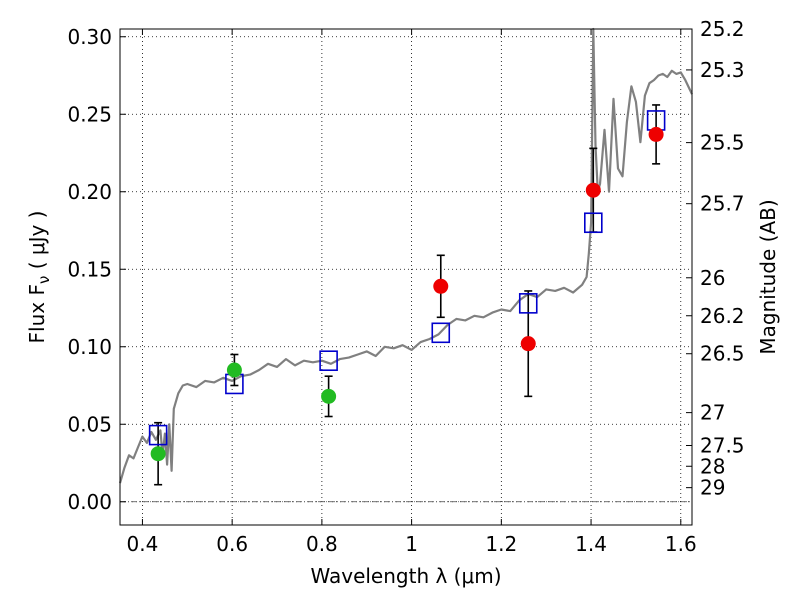 Image resolution: width=800 pixels, height=600 pixels. What do you see at coordinates (89, 114) in the screenshot?
I see `y-tick-label: 0.25` at bounding box center [89, 114].